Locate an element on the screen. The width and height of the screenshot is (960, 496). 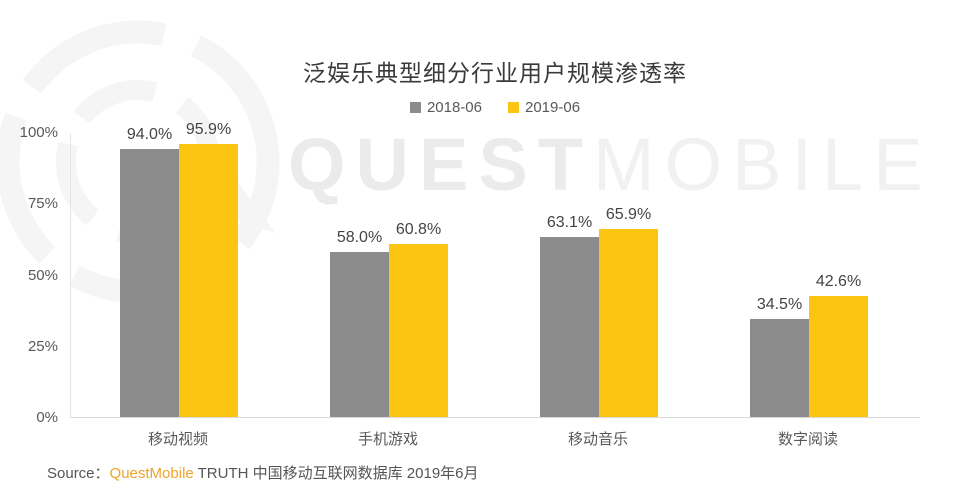
x-category-label: 移动视频 is located at coordinates (177, 439).